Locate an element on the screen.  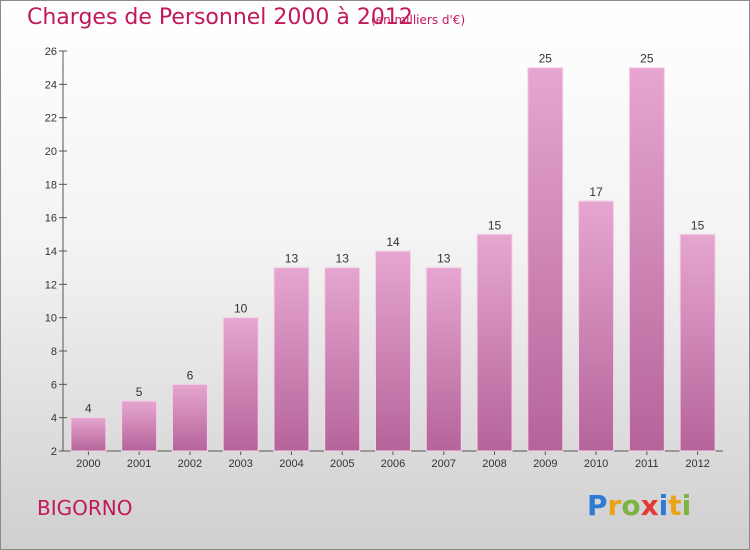
data-label: 5 is located at coordinates (139, 392).